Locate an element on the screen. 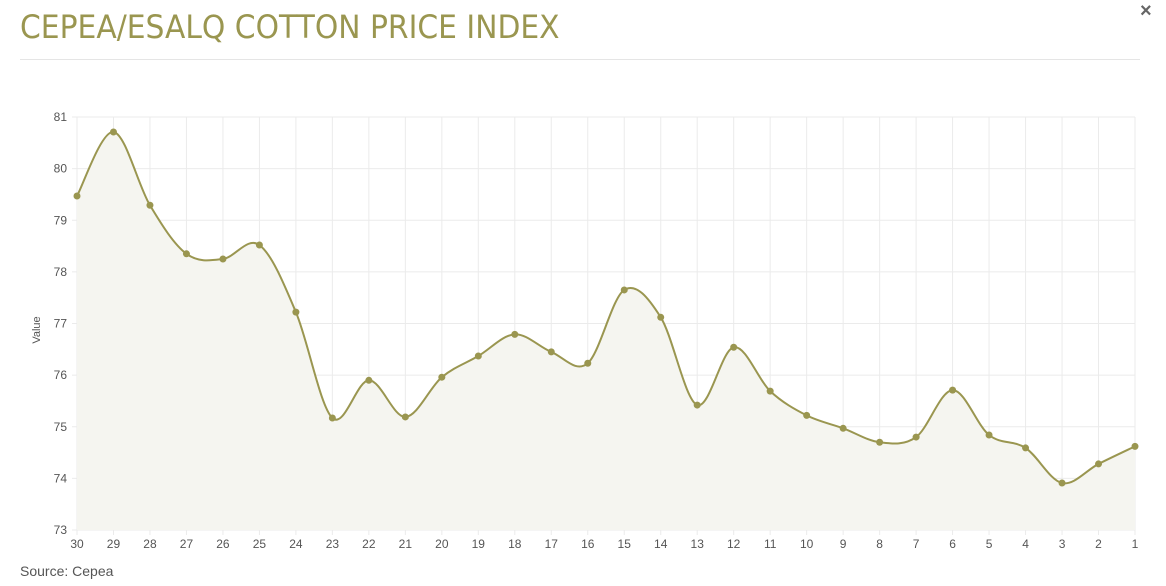 This screenshot has height=586, width=1166. x-tick-label: 2 is located at coordinates (1098, 544).